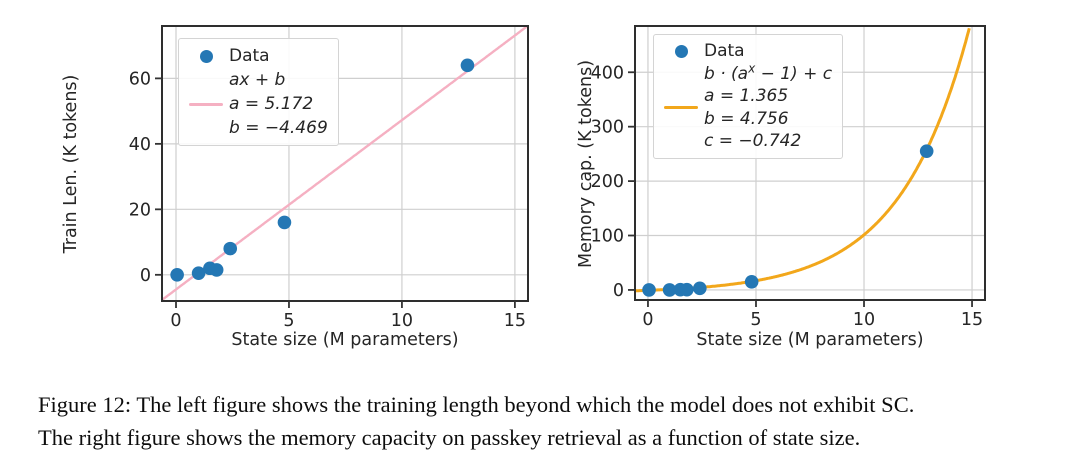 Image resolution: width=1080 pixels, height=475 pixels. What do you see at coordinates (753, 141) in the screenshot?
I see `fit-param-c: c = −0.742` at bounding box center [753, 141].